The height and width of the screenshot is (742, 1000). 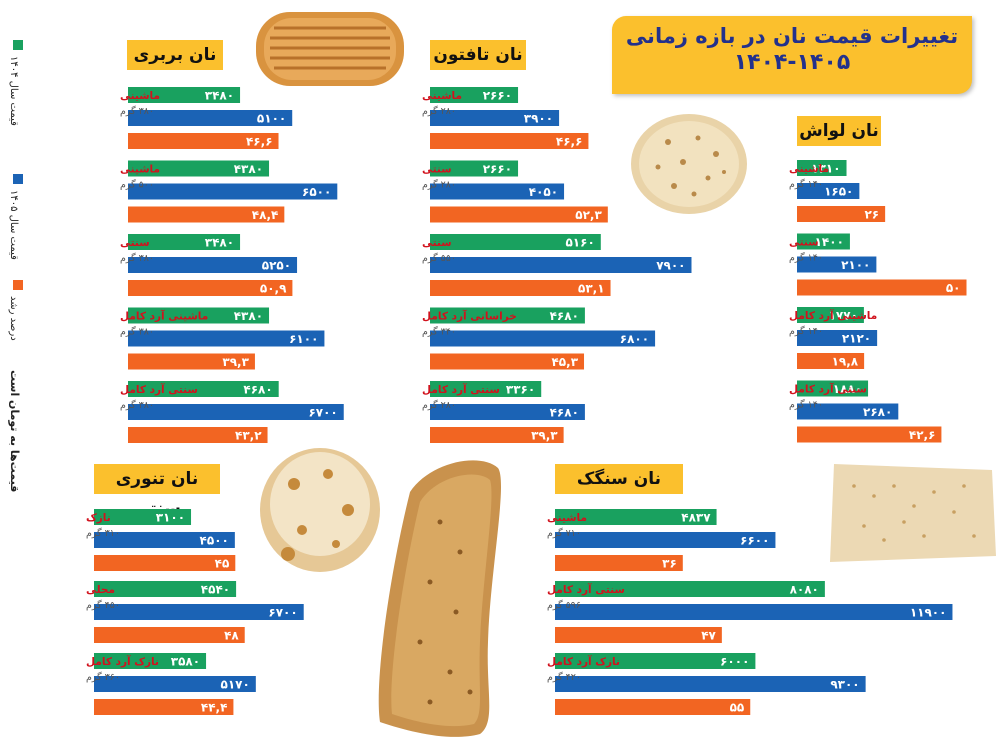 I want to click on bar-1405-label: ۷۹۰۰, so click(x=670, y=266).